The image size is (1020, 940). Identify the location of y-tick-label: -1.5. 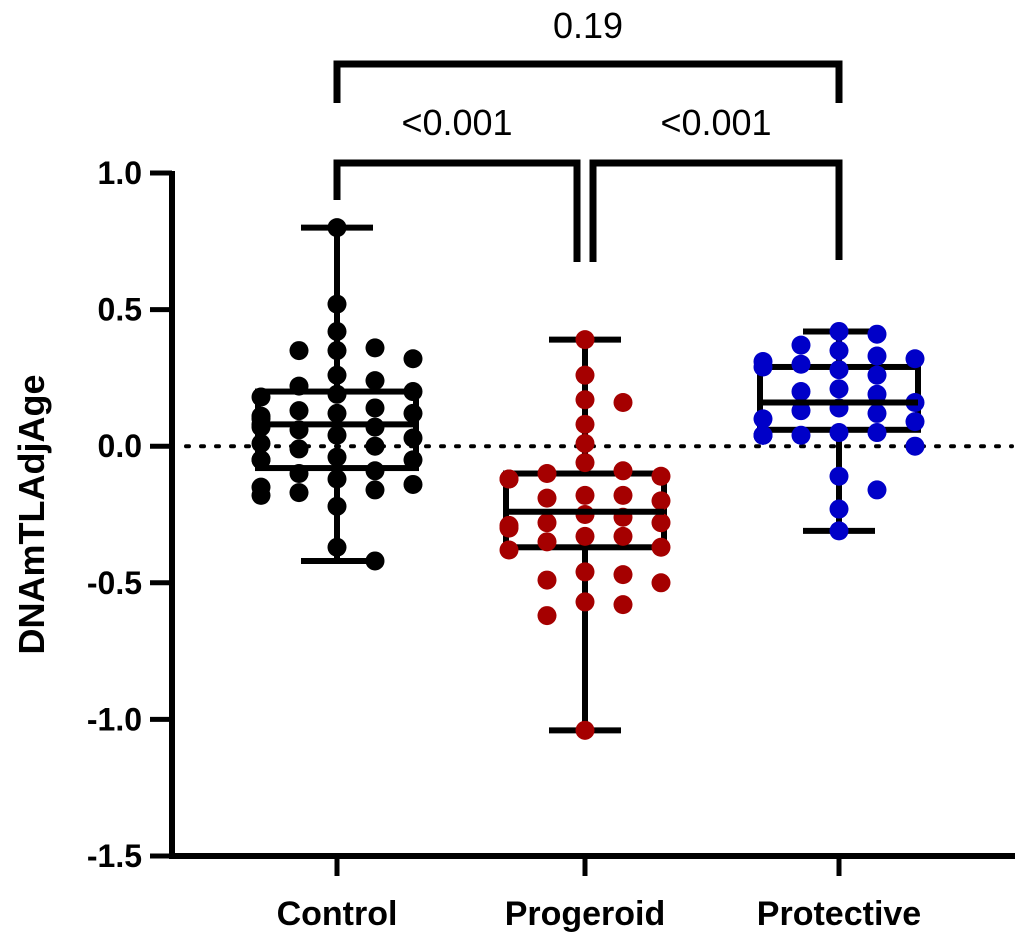
(114, 856).